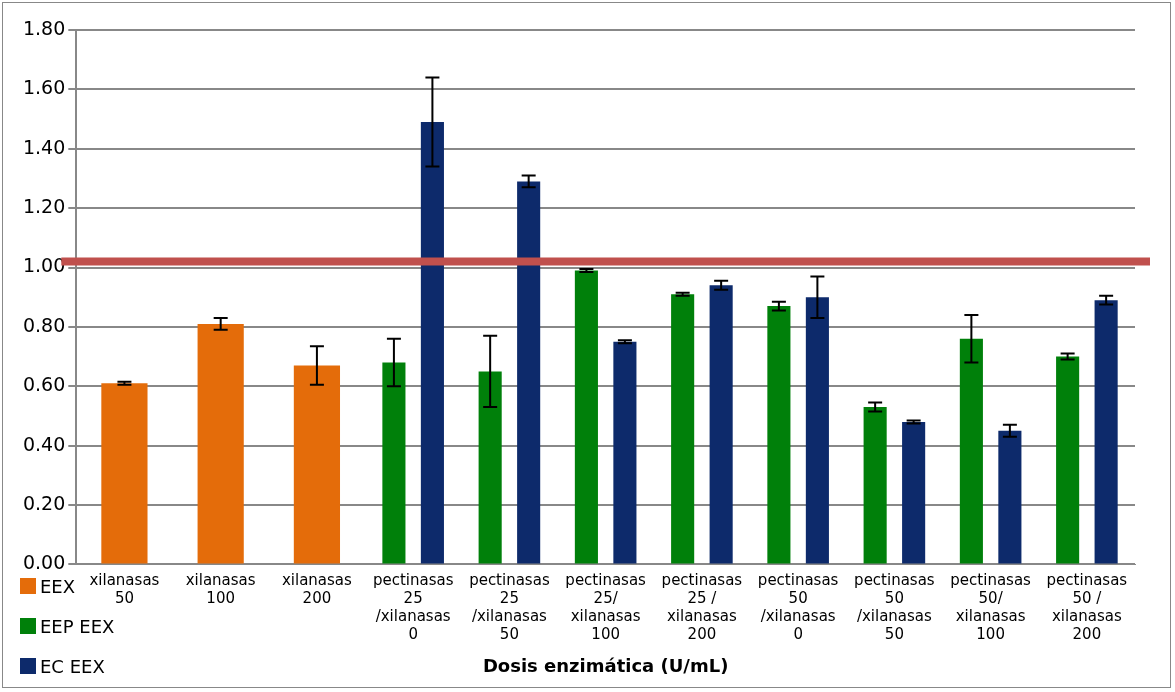 The height and width of the screenshot is (692, 1175). What do you see at coordinates (798, 607) in the screenshot?
I see `x-tick-label: pectinasas 50 /xilanasas 0` at bounding box center [798, 607].